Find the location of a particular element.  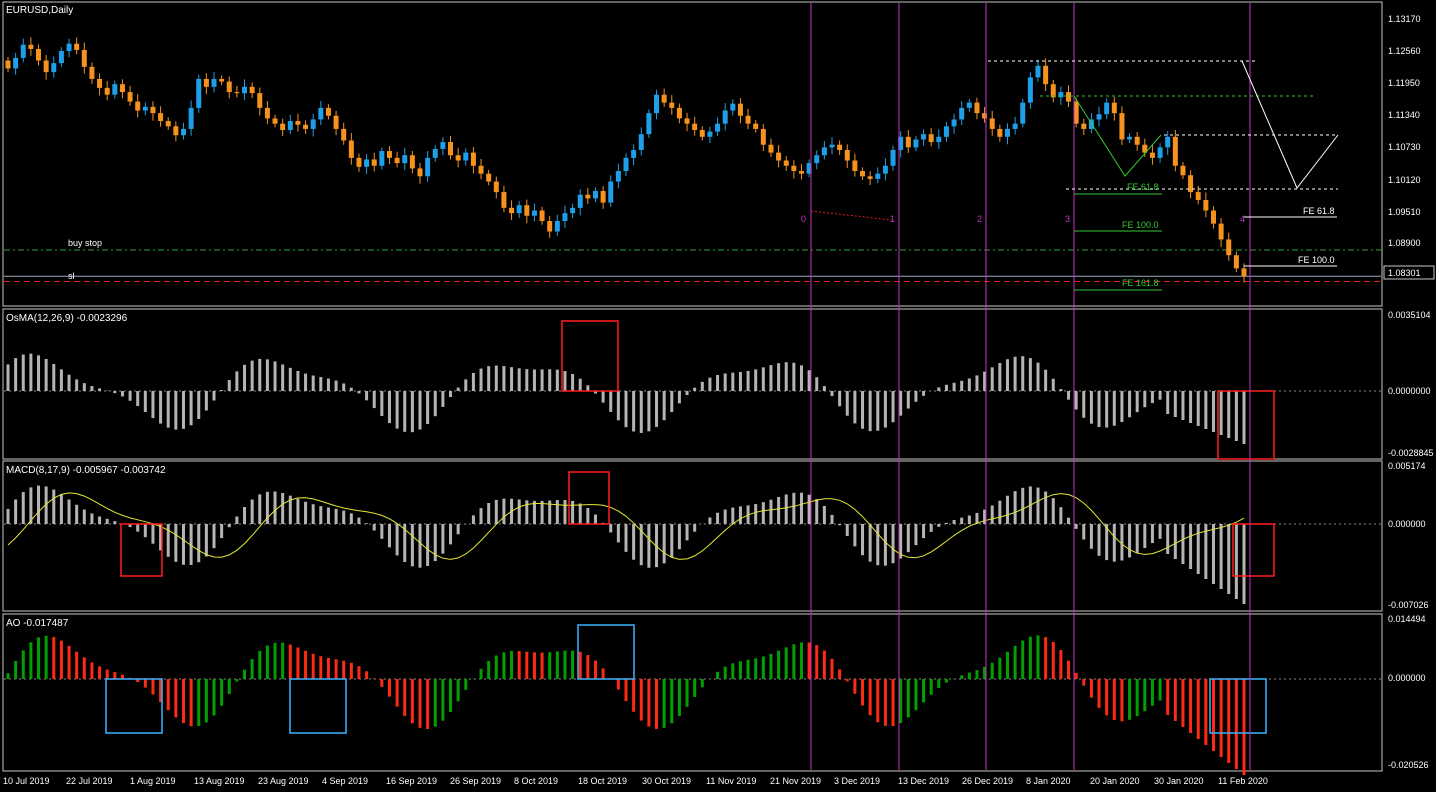

wave-label-3: 3 is located at coordinates (1067, 219).